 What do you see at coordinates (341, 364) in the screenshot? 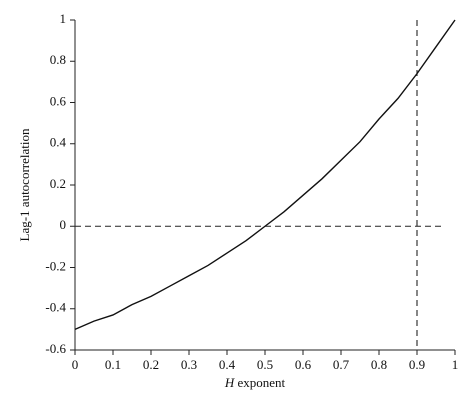
I see `x-tick-label: 0.7` at bounding box center [341, 364].